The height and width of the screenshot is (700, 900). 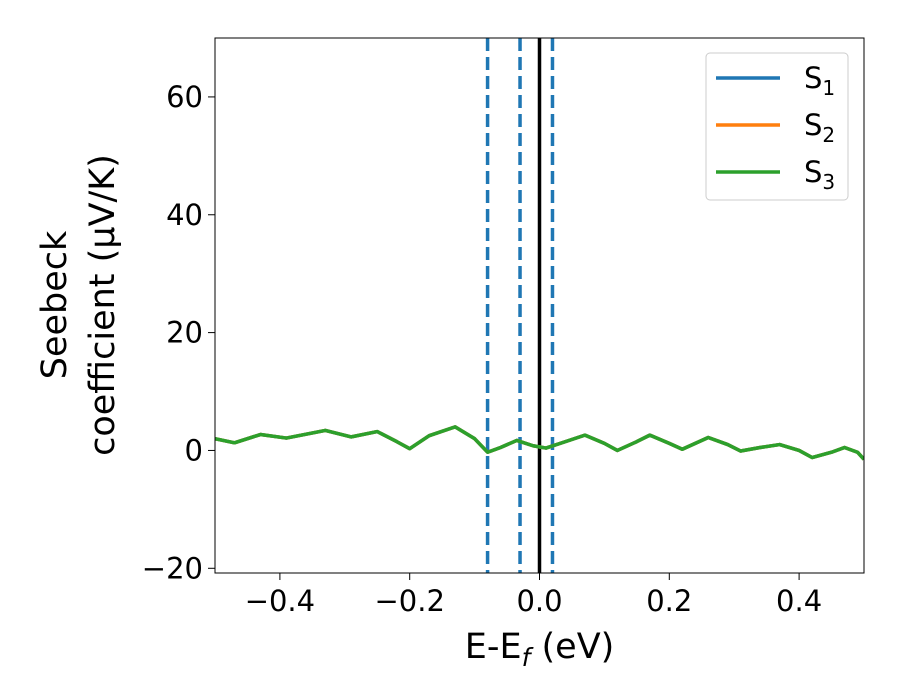 I want to click on legend-label: S3, so click(x=819, y=174).